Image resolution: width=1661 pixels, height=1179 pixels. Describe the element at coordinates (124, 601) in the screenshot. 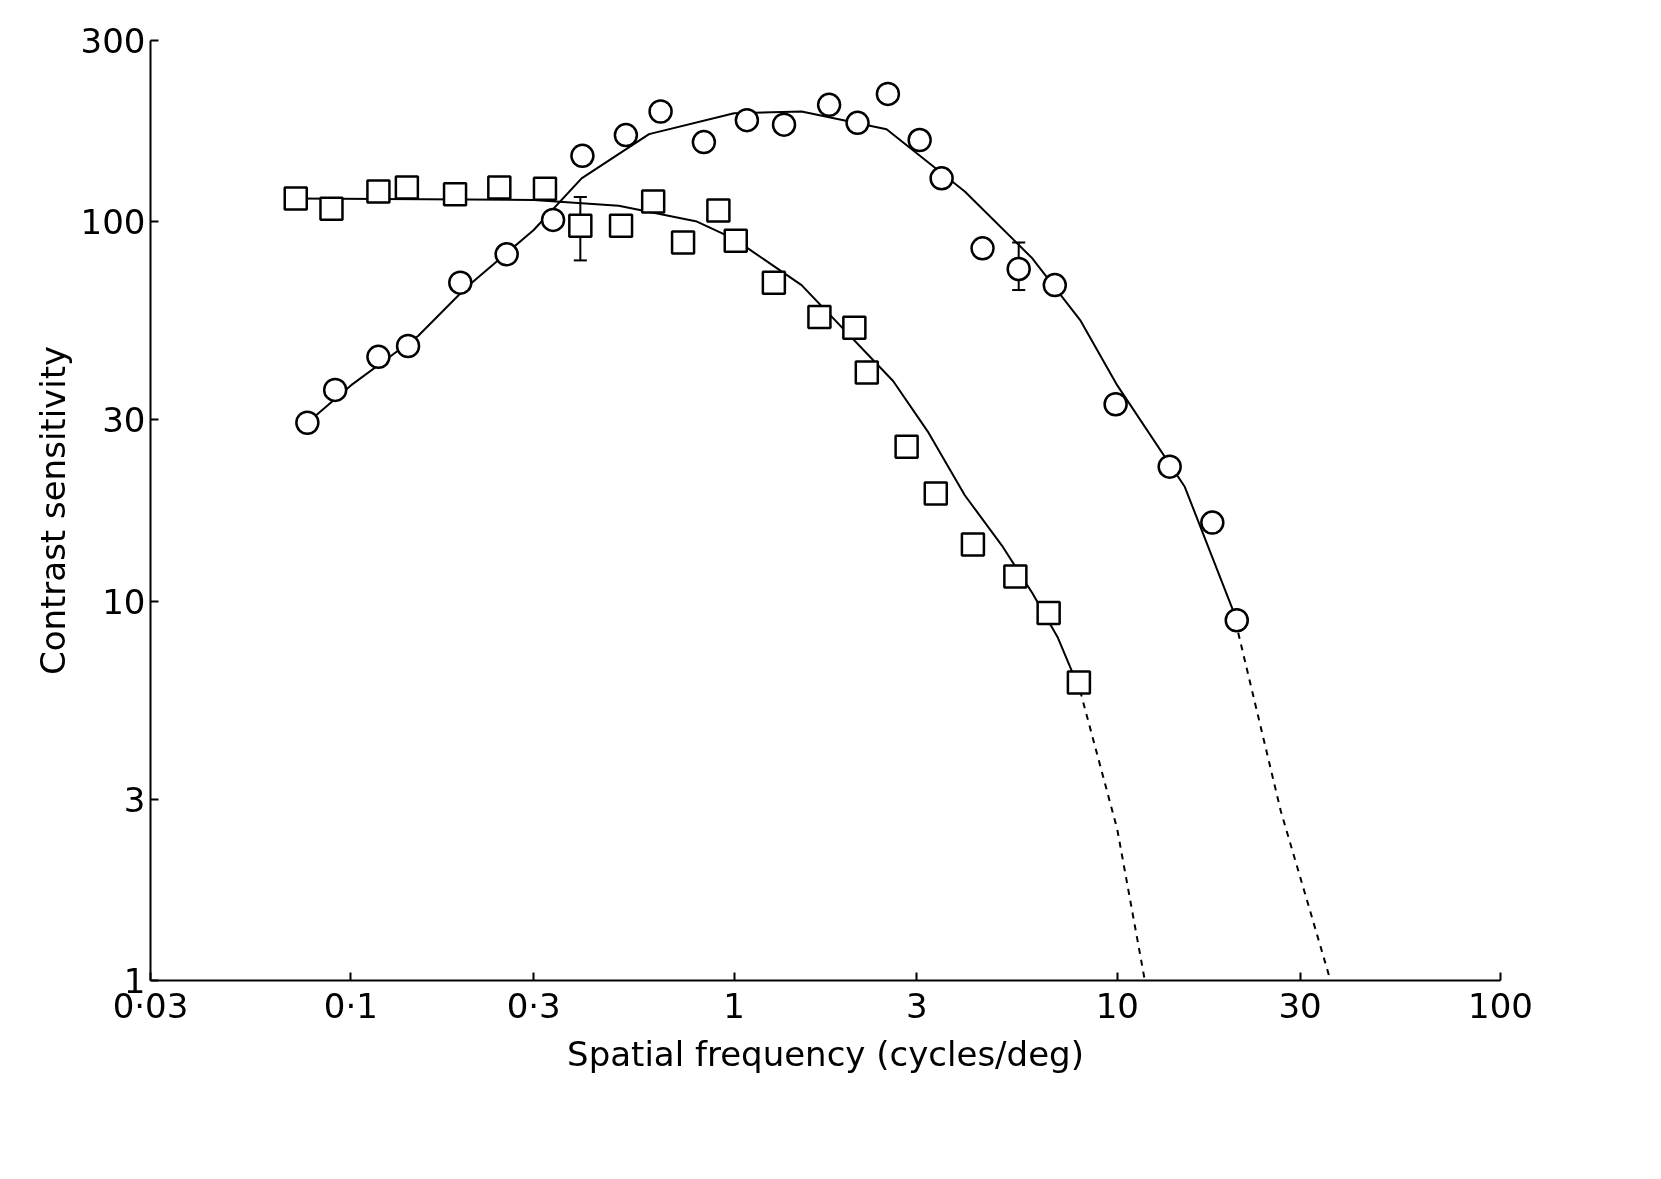

I see `y-tick-label: 10` at that location.